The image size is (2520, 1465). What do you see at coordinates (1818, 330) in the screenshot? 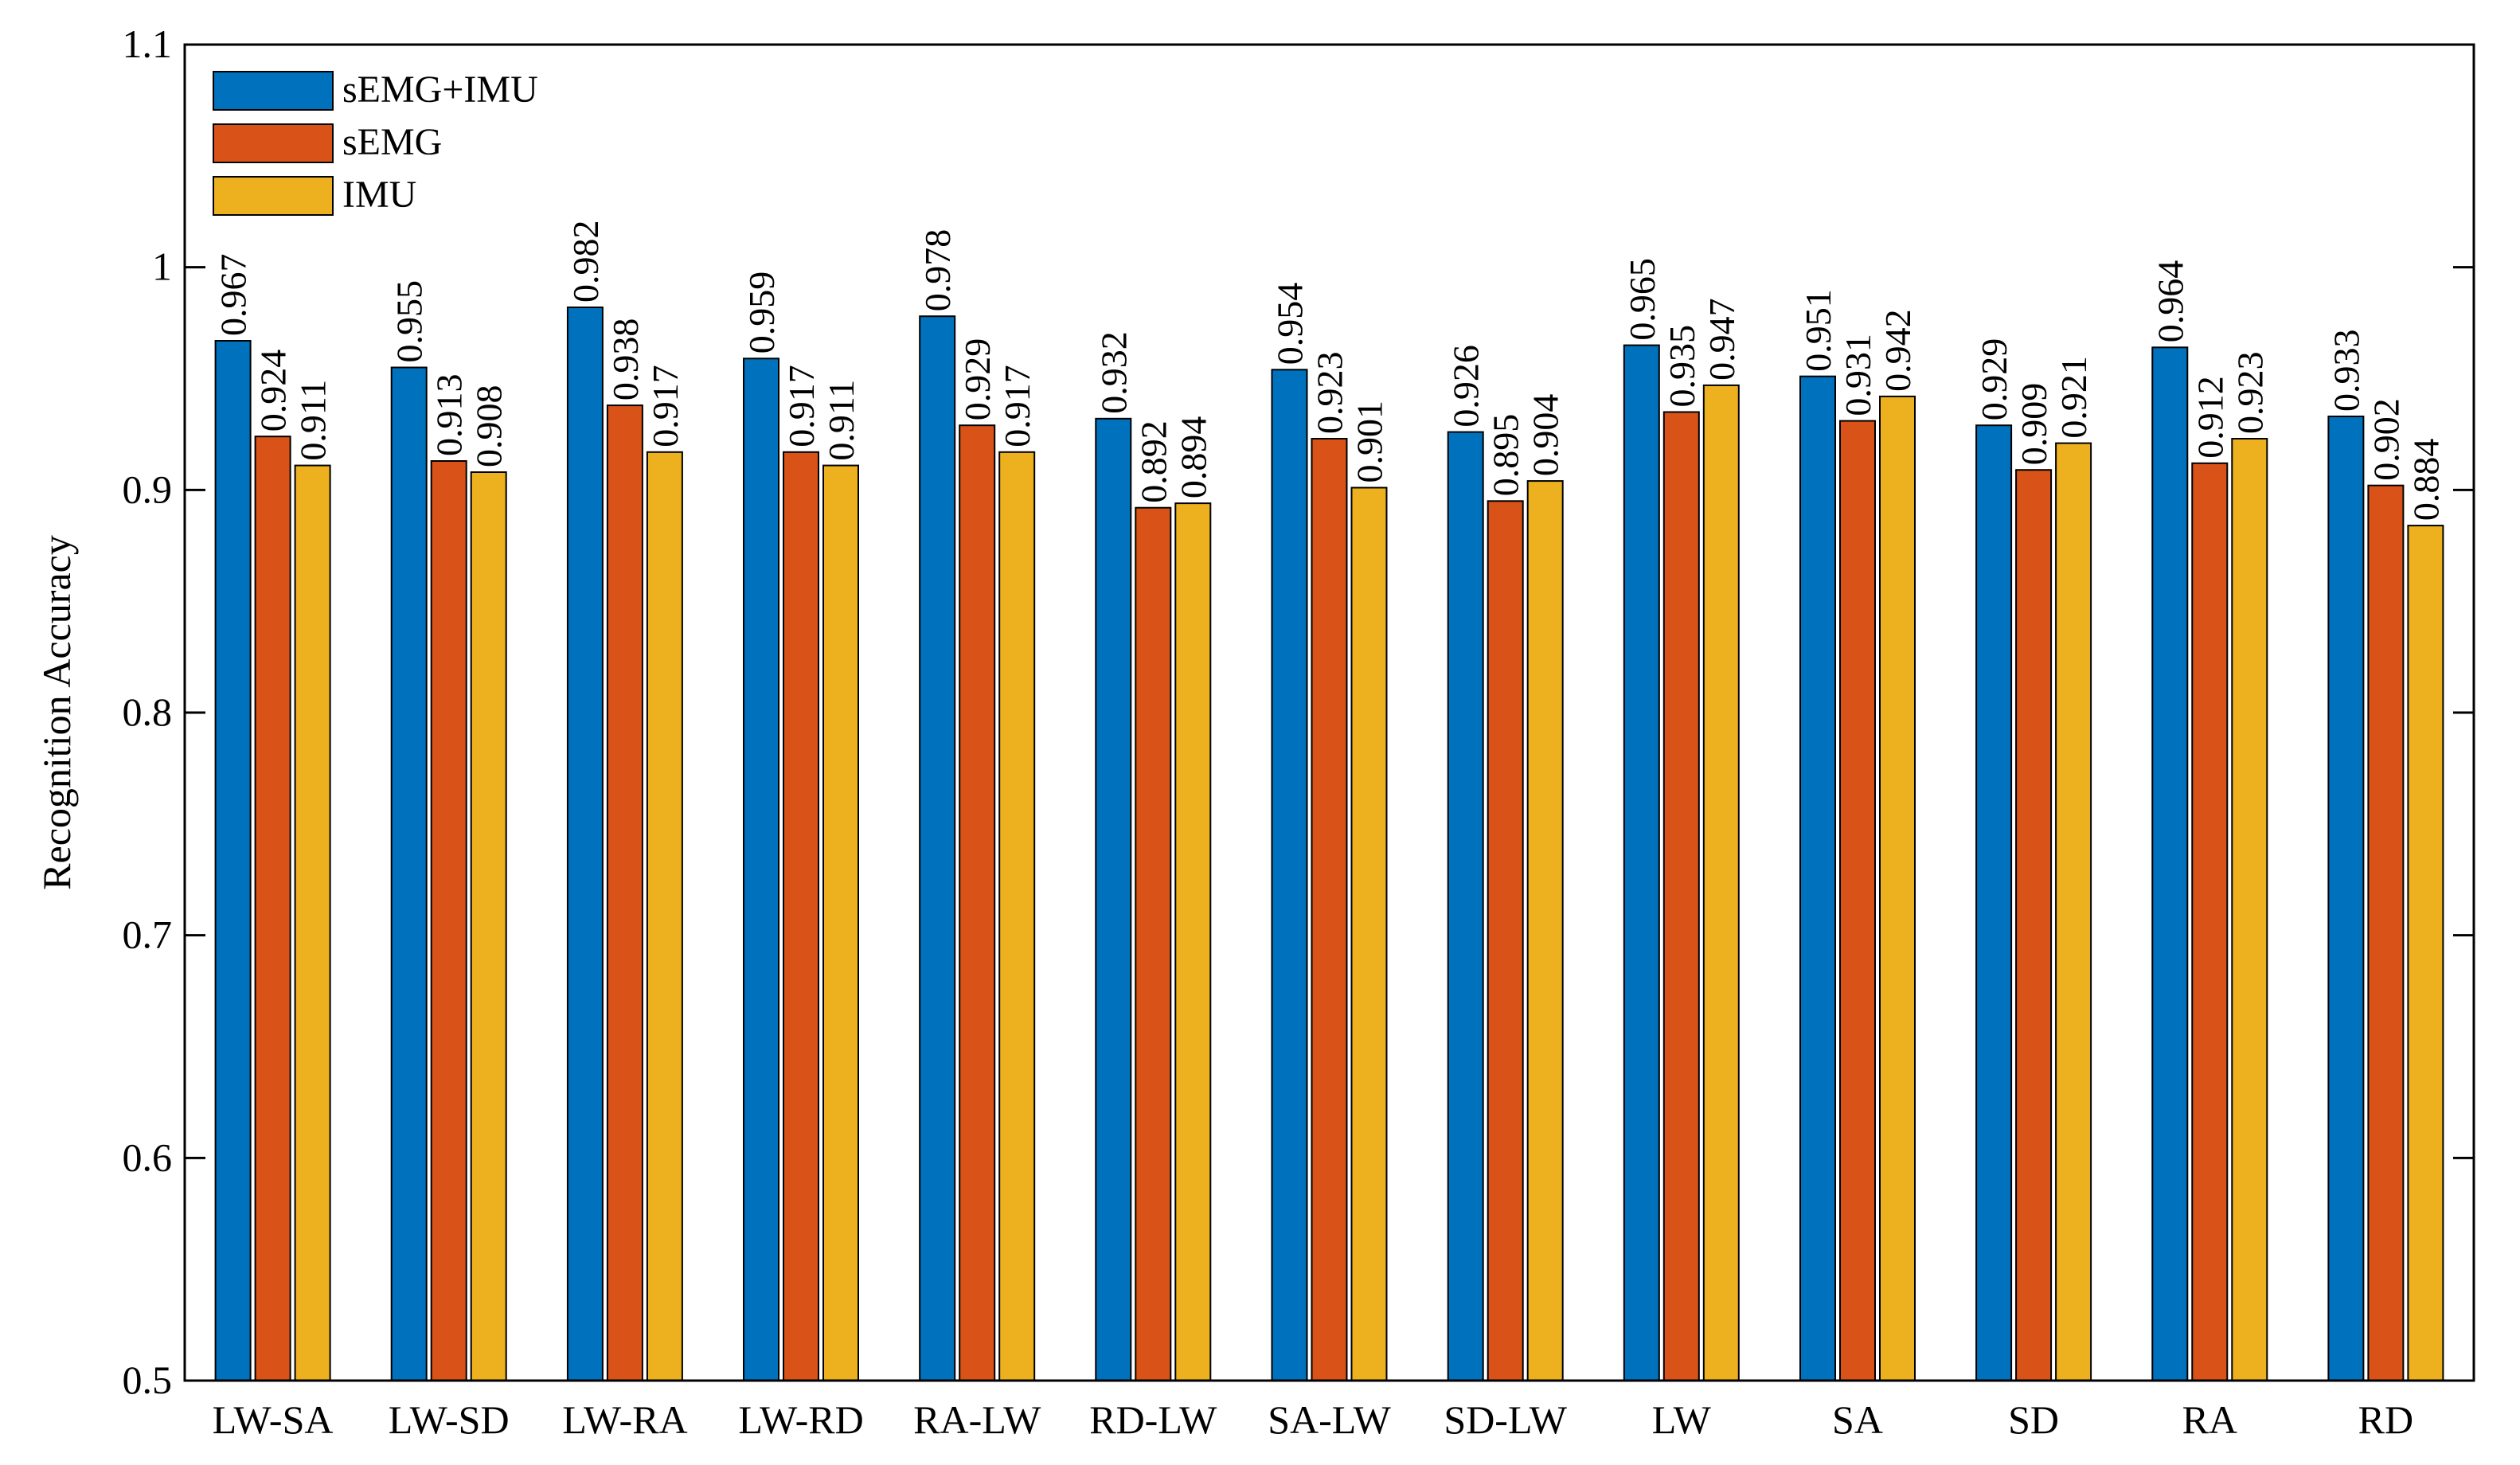
I see `data-label: 0.951` at bounding box center [1818, 330].